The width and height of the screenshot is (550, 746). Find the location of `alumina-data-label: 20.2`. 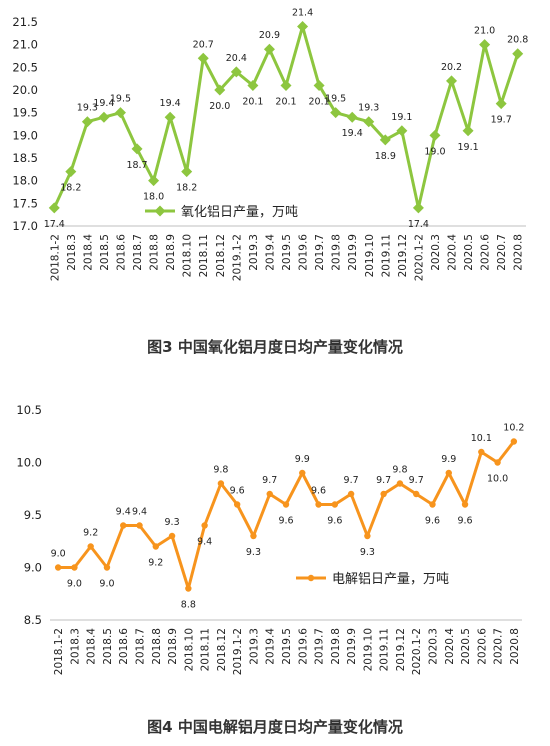

alumina-data-label: 20.2 is located at coordinates (451, 67).